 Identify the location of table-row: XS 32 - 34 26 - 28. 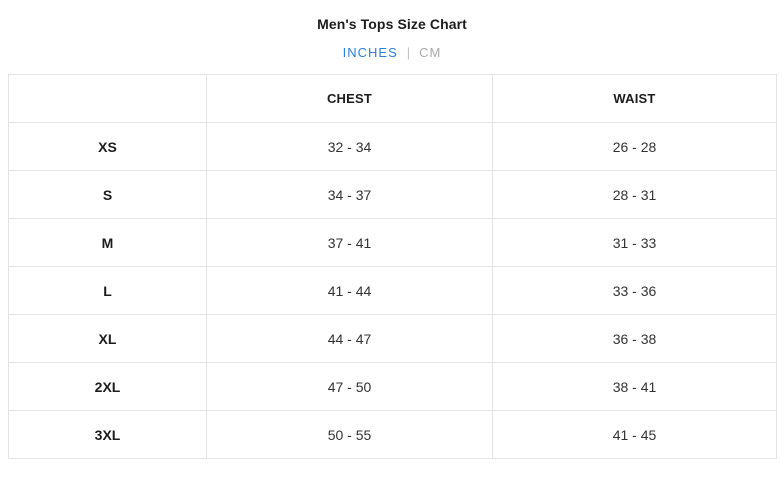
(392, 146).